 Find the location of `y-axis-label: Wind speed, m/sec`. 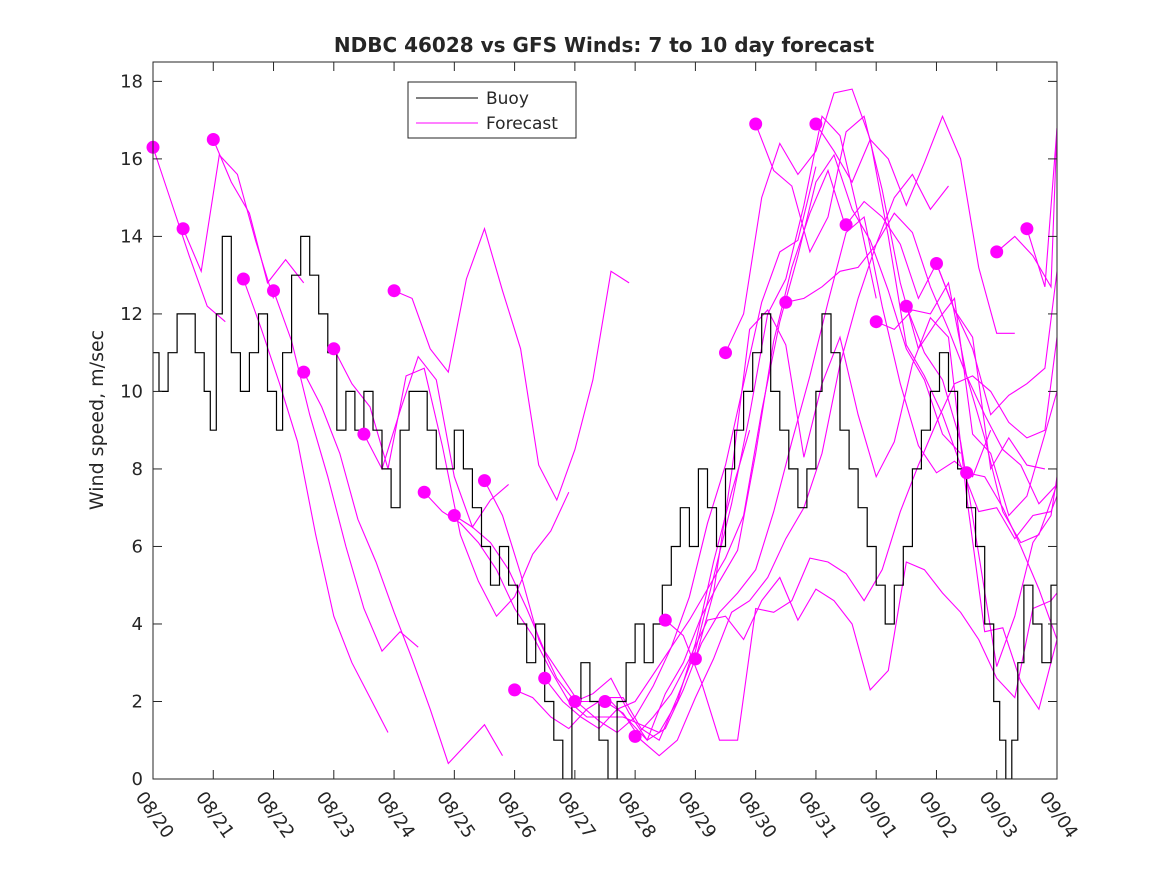

y-axis-label: Wind speed, m/sec is located at coordinates (97, 420).